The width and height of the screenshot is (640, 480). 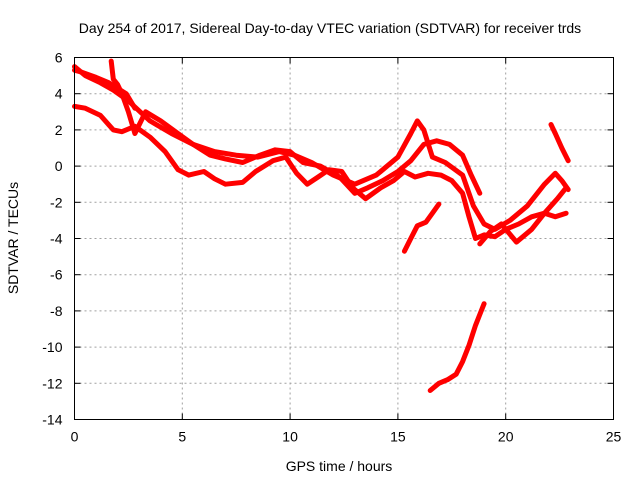 I want to click on x-tick-label: 5, so click(x=182, y=437).